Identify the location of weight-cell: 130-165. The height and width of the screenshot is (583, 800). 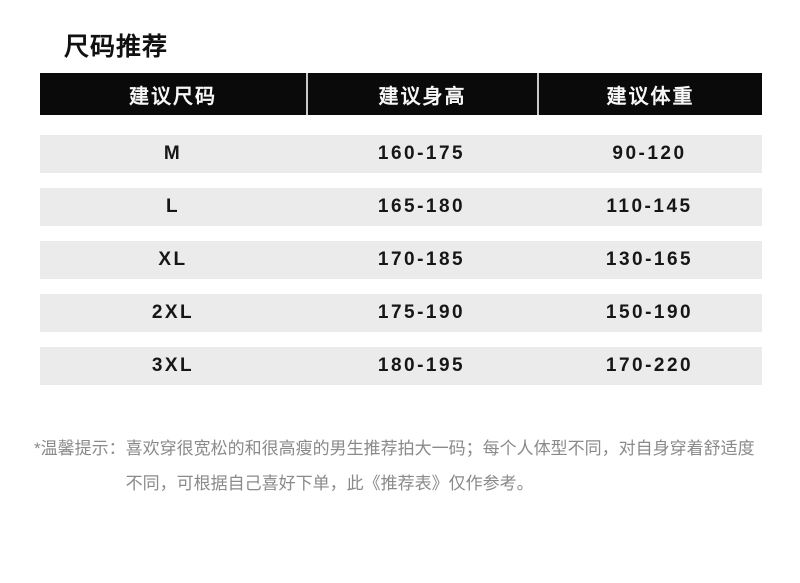
(649, 259).